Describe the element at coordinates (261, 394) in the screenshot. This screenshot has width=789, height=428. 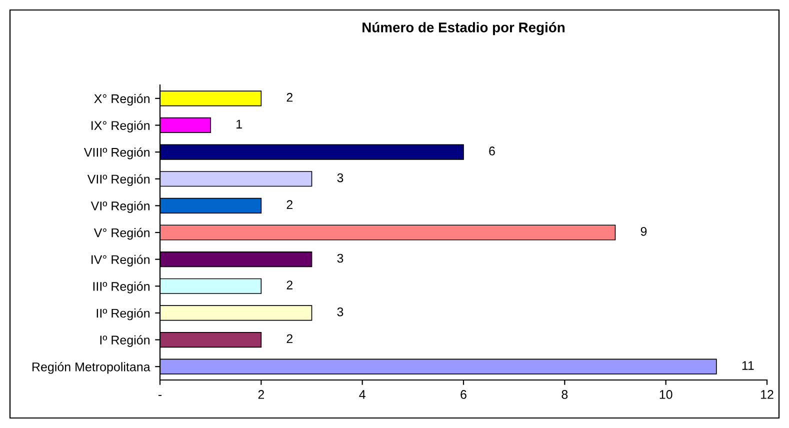
I see `x-tick-label: 2` at that location.